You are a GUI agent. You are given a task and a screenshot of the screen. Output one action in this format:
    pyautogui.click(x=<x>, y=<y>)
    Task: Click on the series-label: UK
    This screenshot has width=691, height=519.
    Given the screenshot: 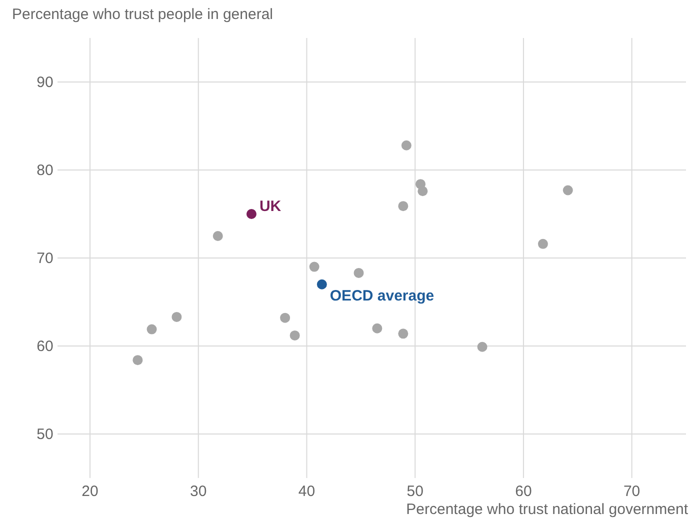 What is the action you would take?
    pyautogui.click(x=270, y=206)
    